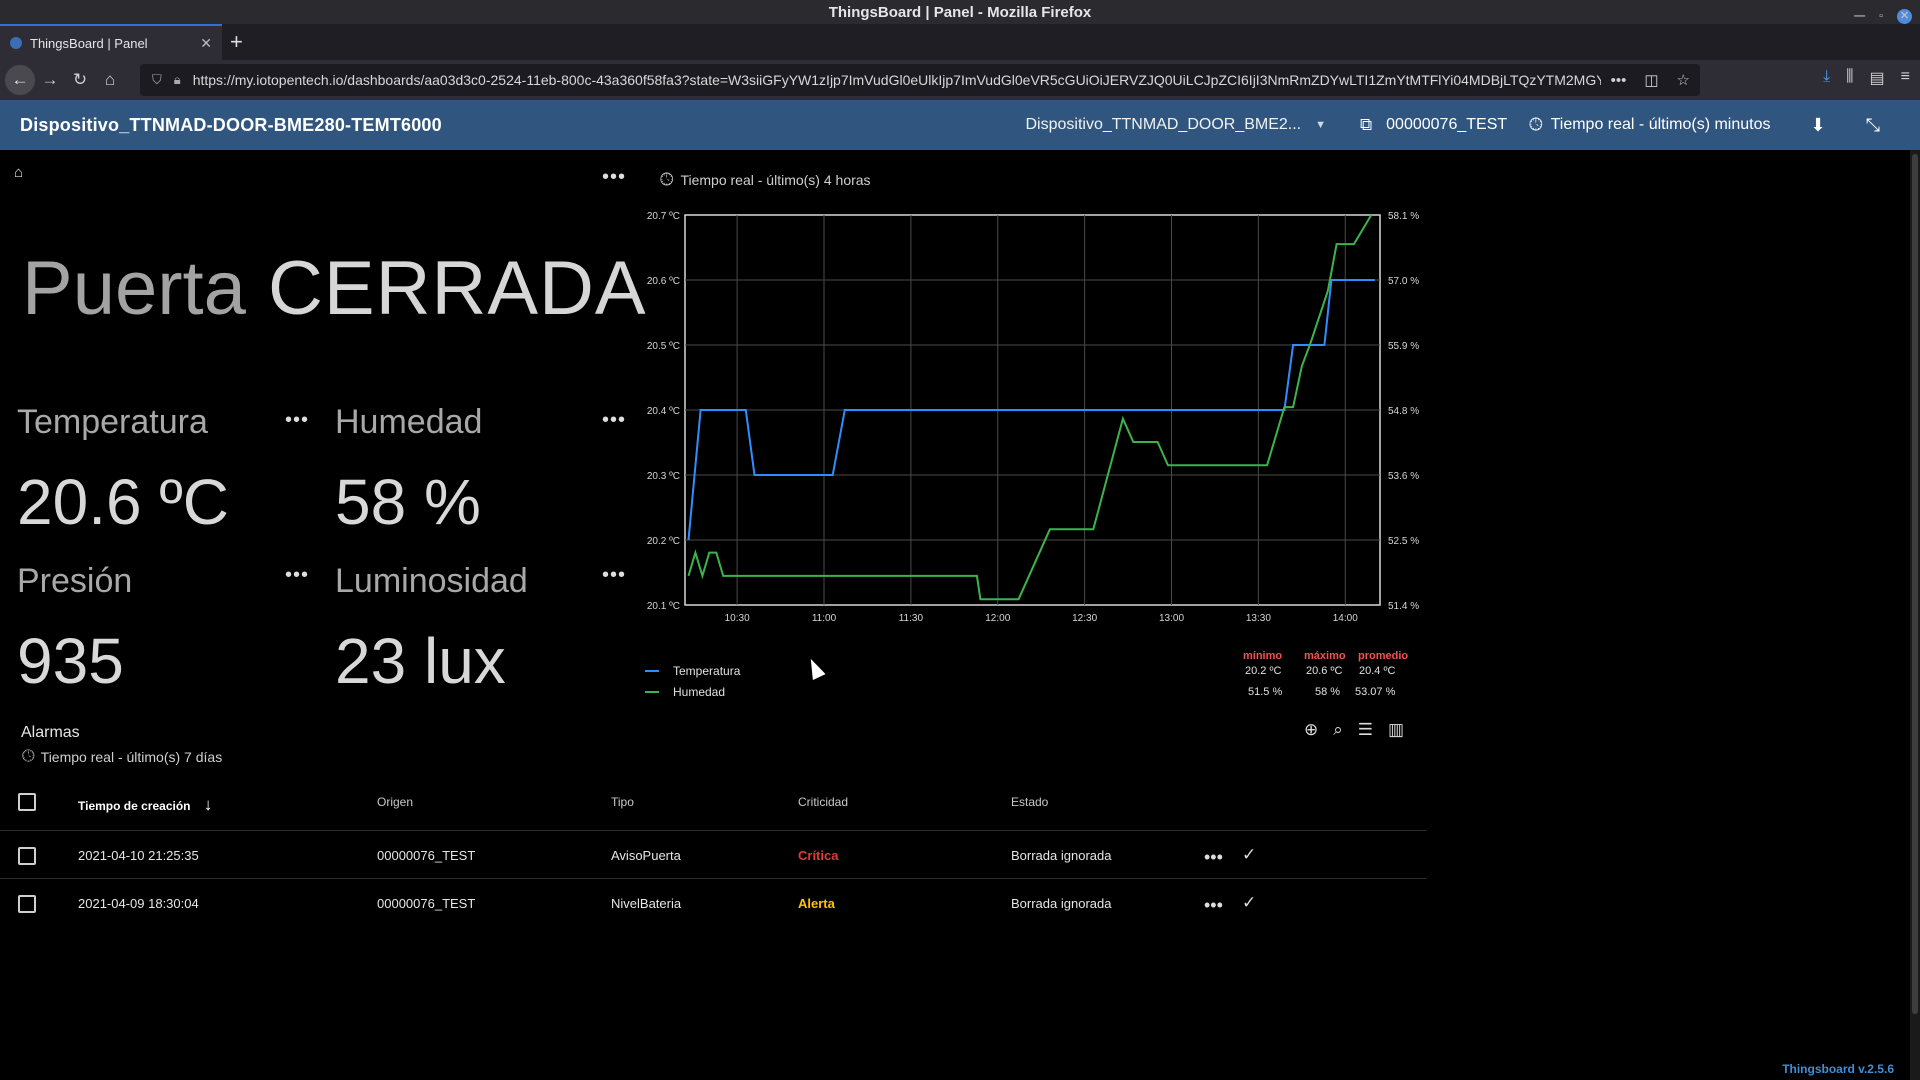  Describe the element at coordinates (685, 692) in the screenshot. I see `legend-item: Humedad` at that location.